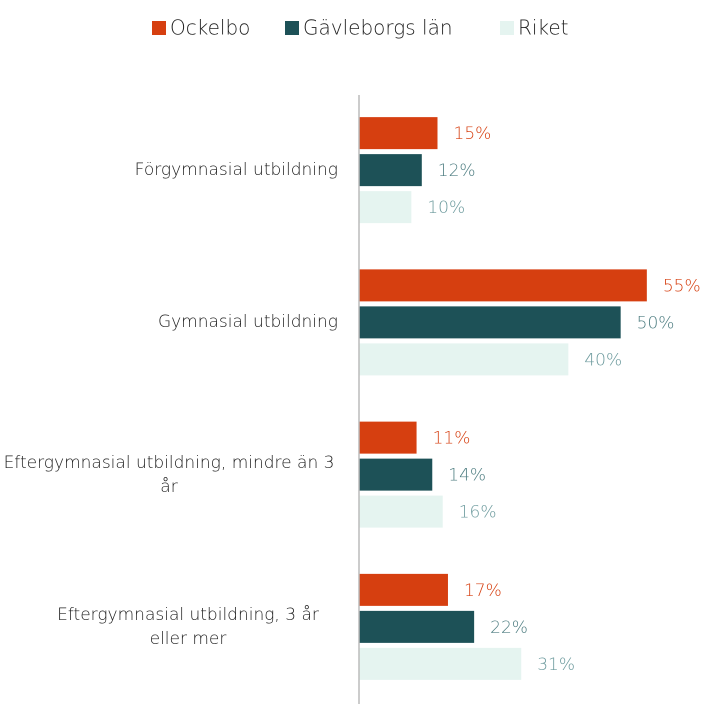  I want to click on data-label: 11%, so click(452, 439).